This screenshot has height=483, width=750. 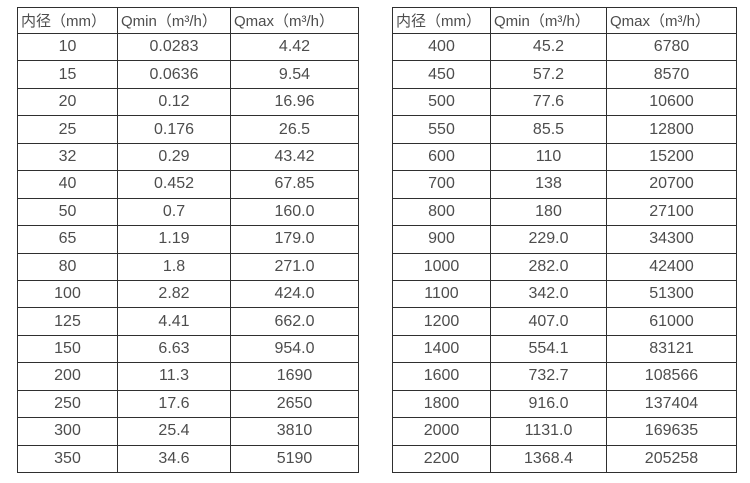 What do you see at coordinates (67, 404) in the screenshot?
I see `table-cell: 250` at bounding box center [67, 404].